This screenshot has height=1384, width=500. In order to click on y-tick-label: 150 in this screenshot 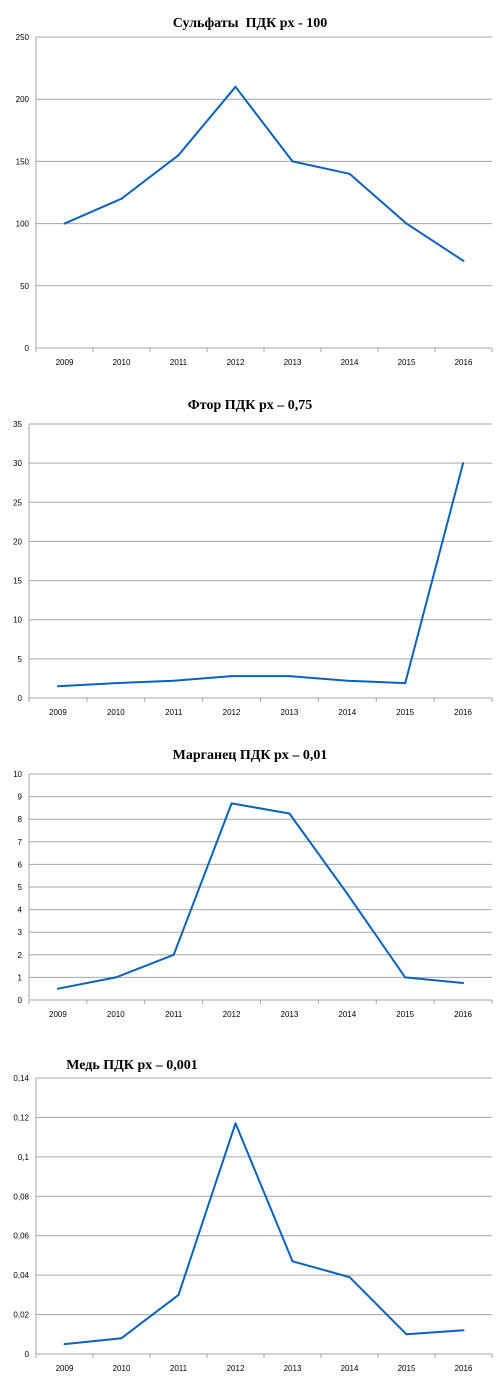, I will do `click(23, 161)`.